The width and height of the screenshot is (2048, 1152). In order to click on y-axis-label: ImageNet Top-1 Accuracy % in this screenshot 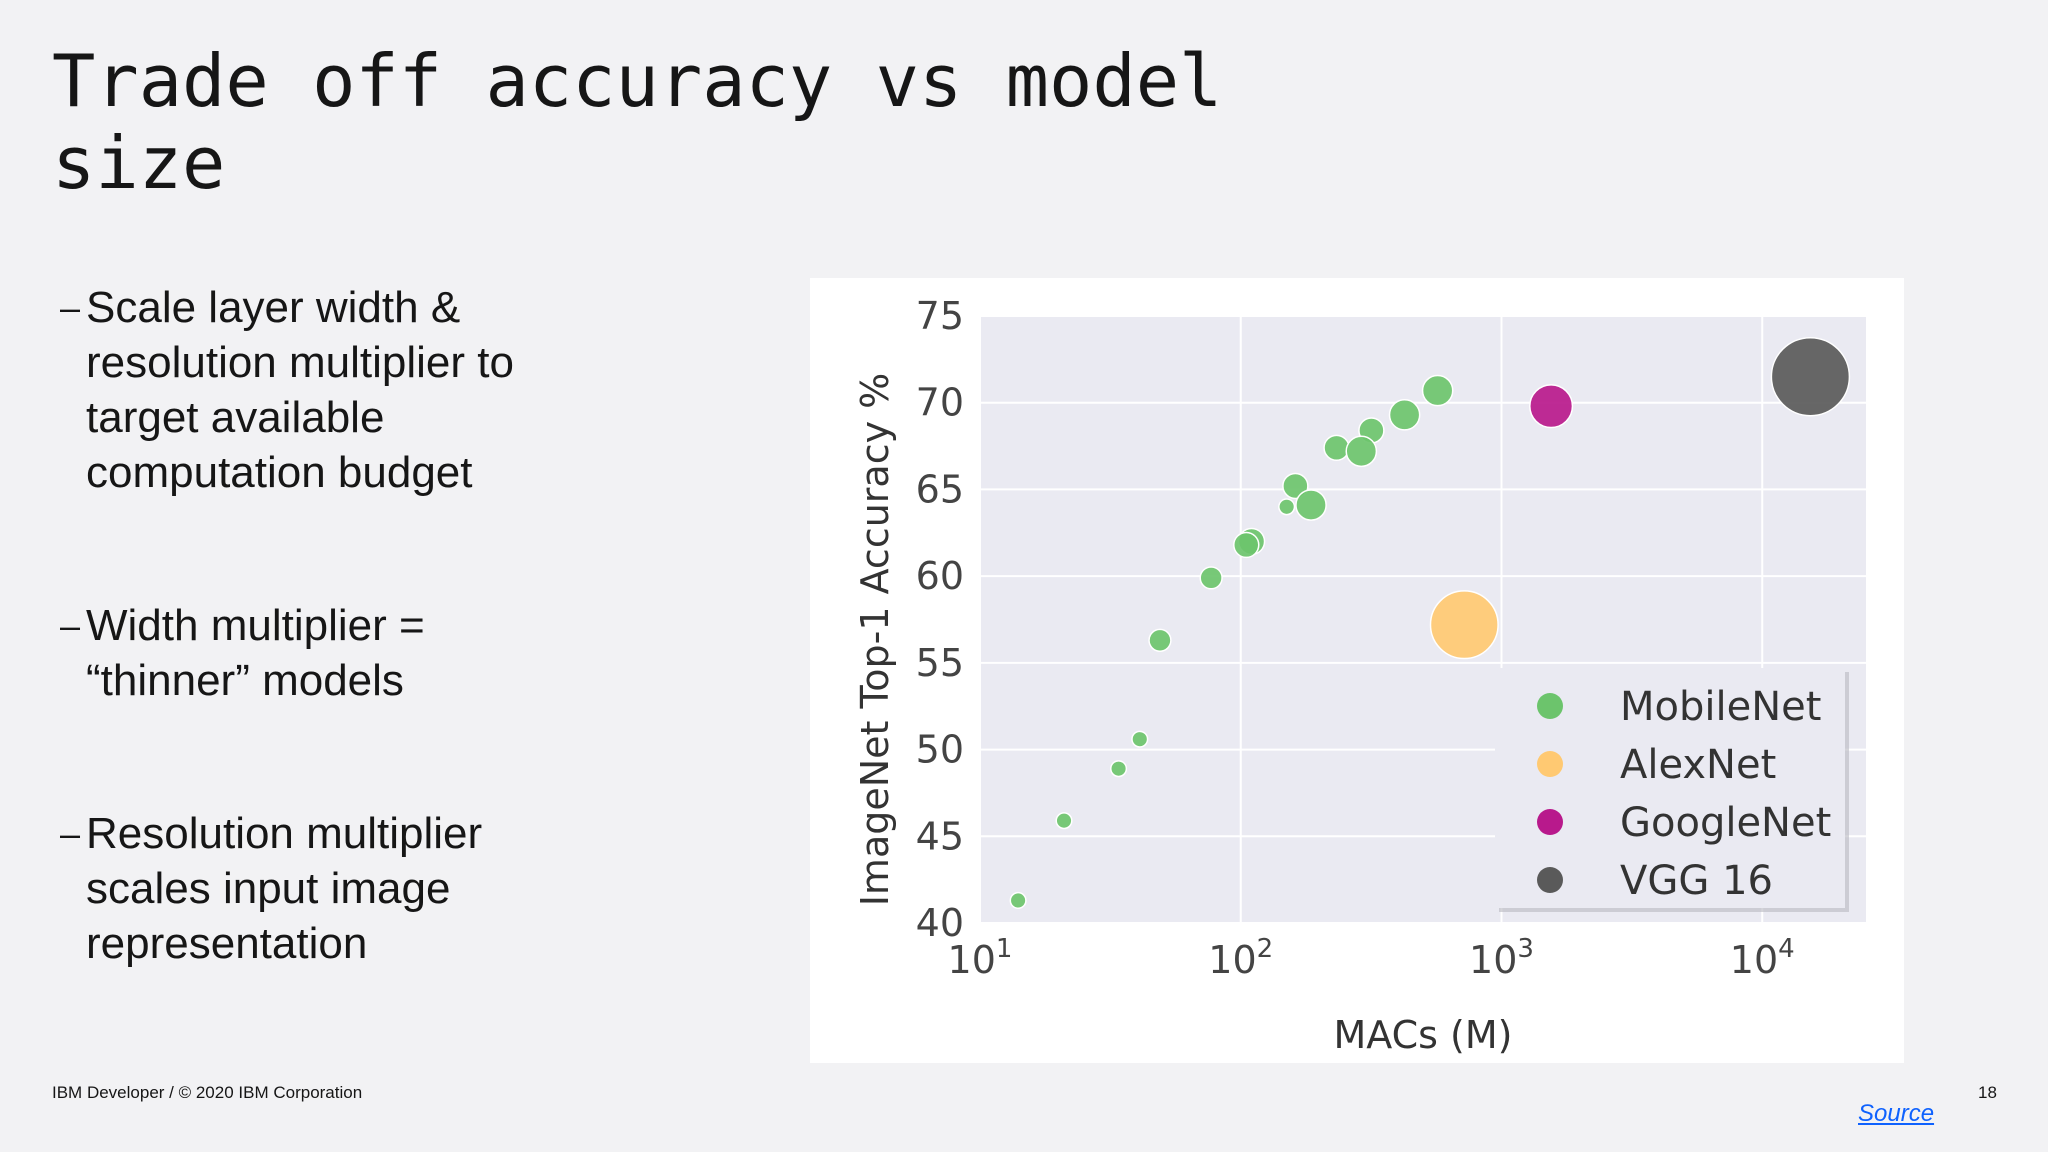, I will do `click(875, 640)`.